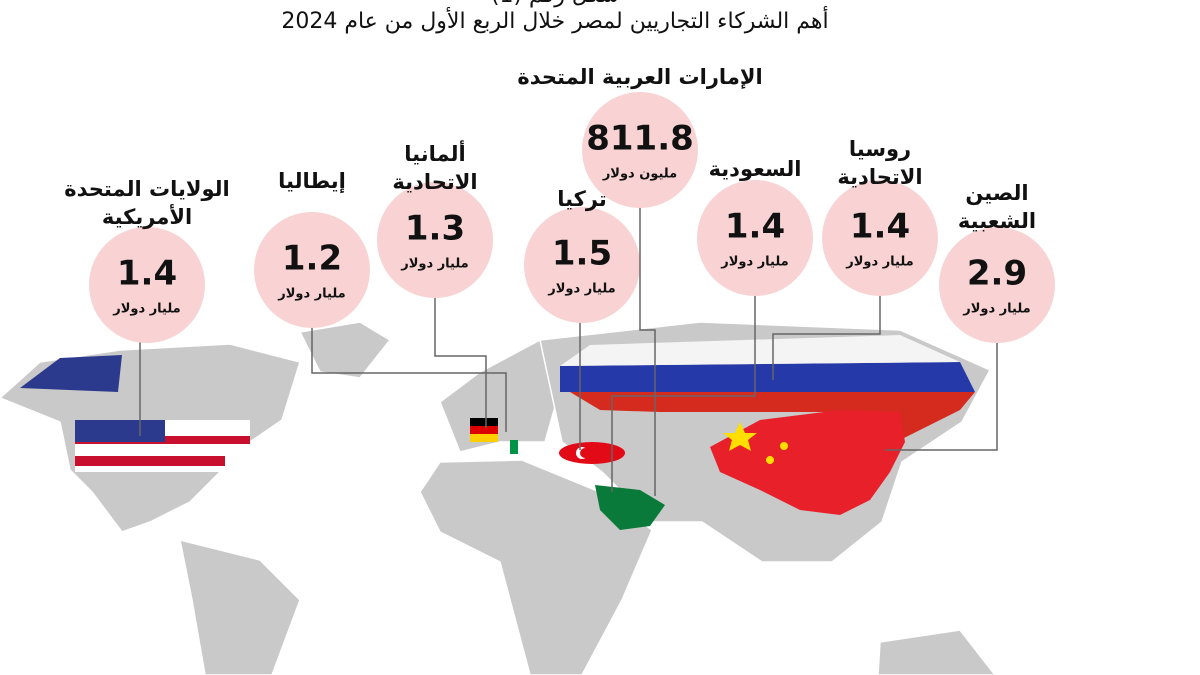 This screenshot has height=675, width=1200. What do you see at coordinates (755, 169) in the screenshot?
I see `country-name: السعودية` at bounding box center [755, 169].